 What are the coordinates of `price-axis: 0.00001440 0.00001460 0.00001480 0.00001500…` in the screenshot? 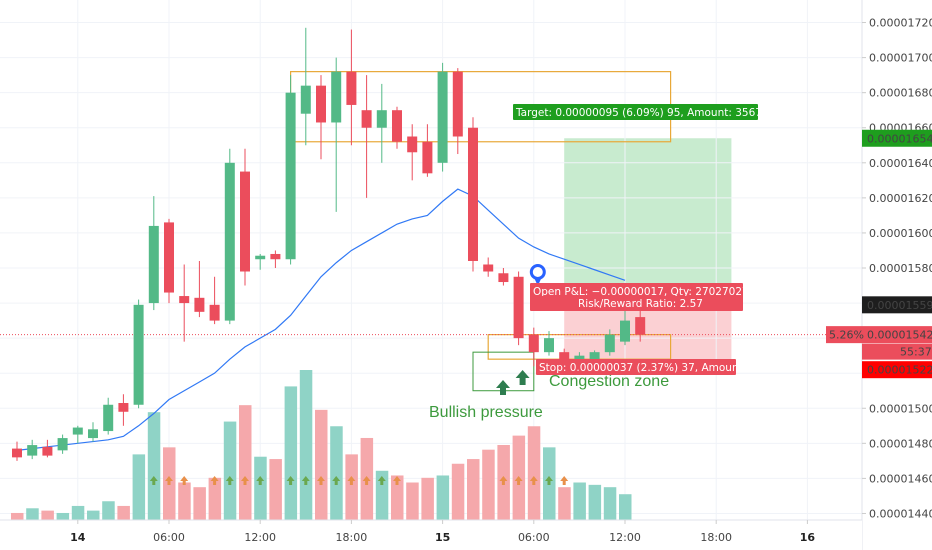 It's located at (879, 275).